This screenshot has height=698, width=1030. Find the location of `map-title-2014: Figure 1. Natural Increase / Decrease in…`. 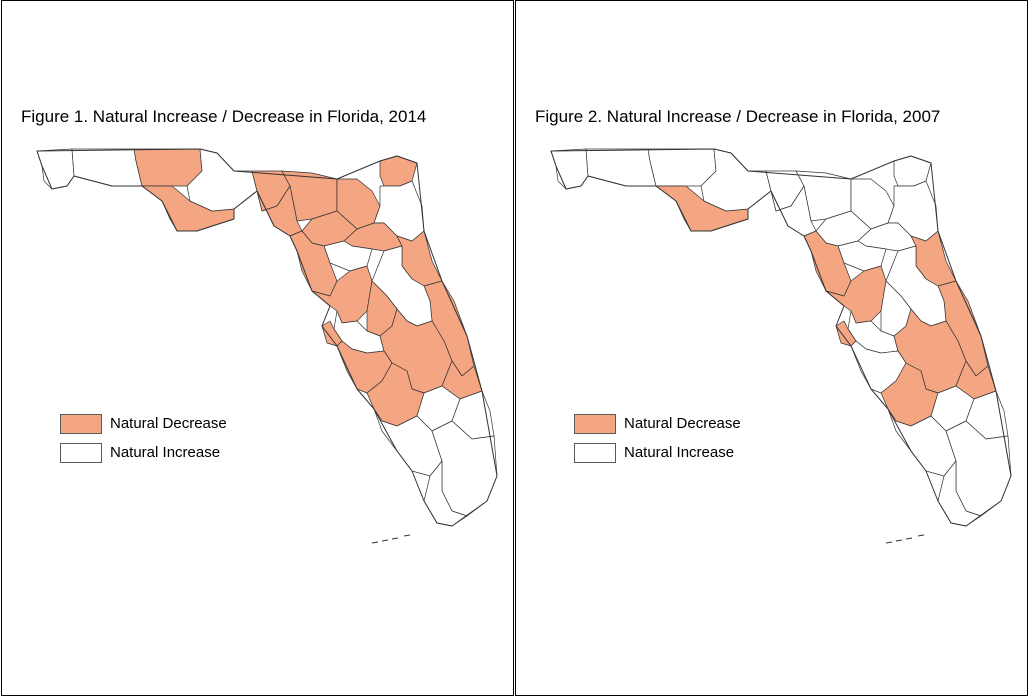

map-title-2014: Figure 1. Natural Increase / Decrease in… is located at coordinates (224, 116).